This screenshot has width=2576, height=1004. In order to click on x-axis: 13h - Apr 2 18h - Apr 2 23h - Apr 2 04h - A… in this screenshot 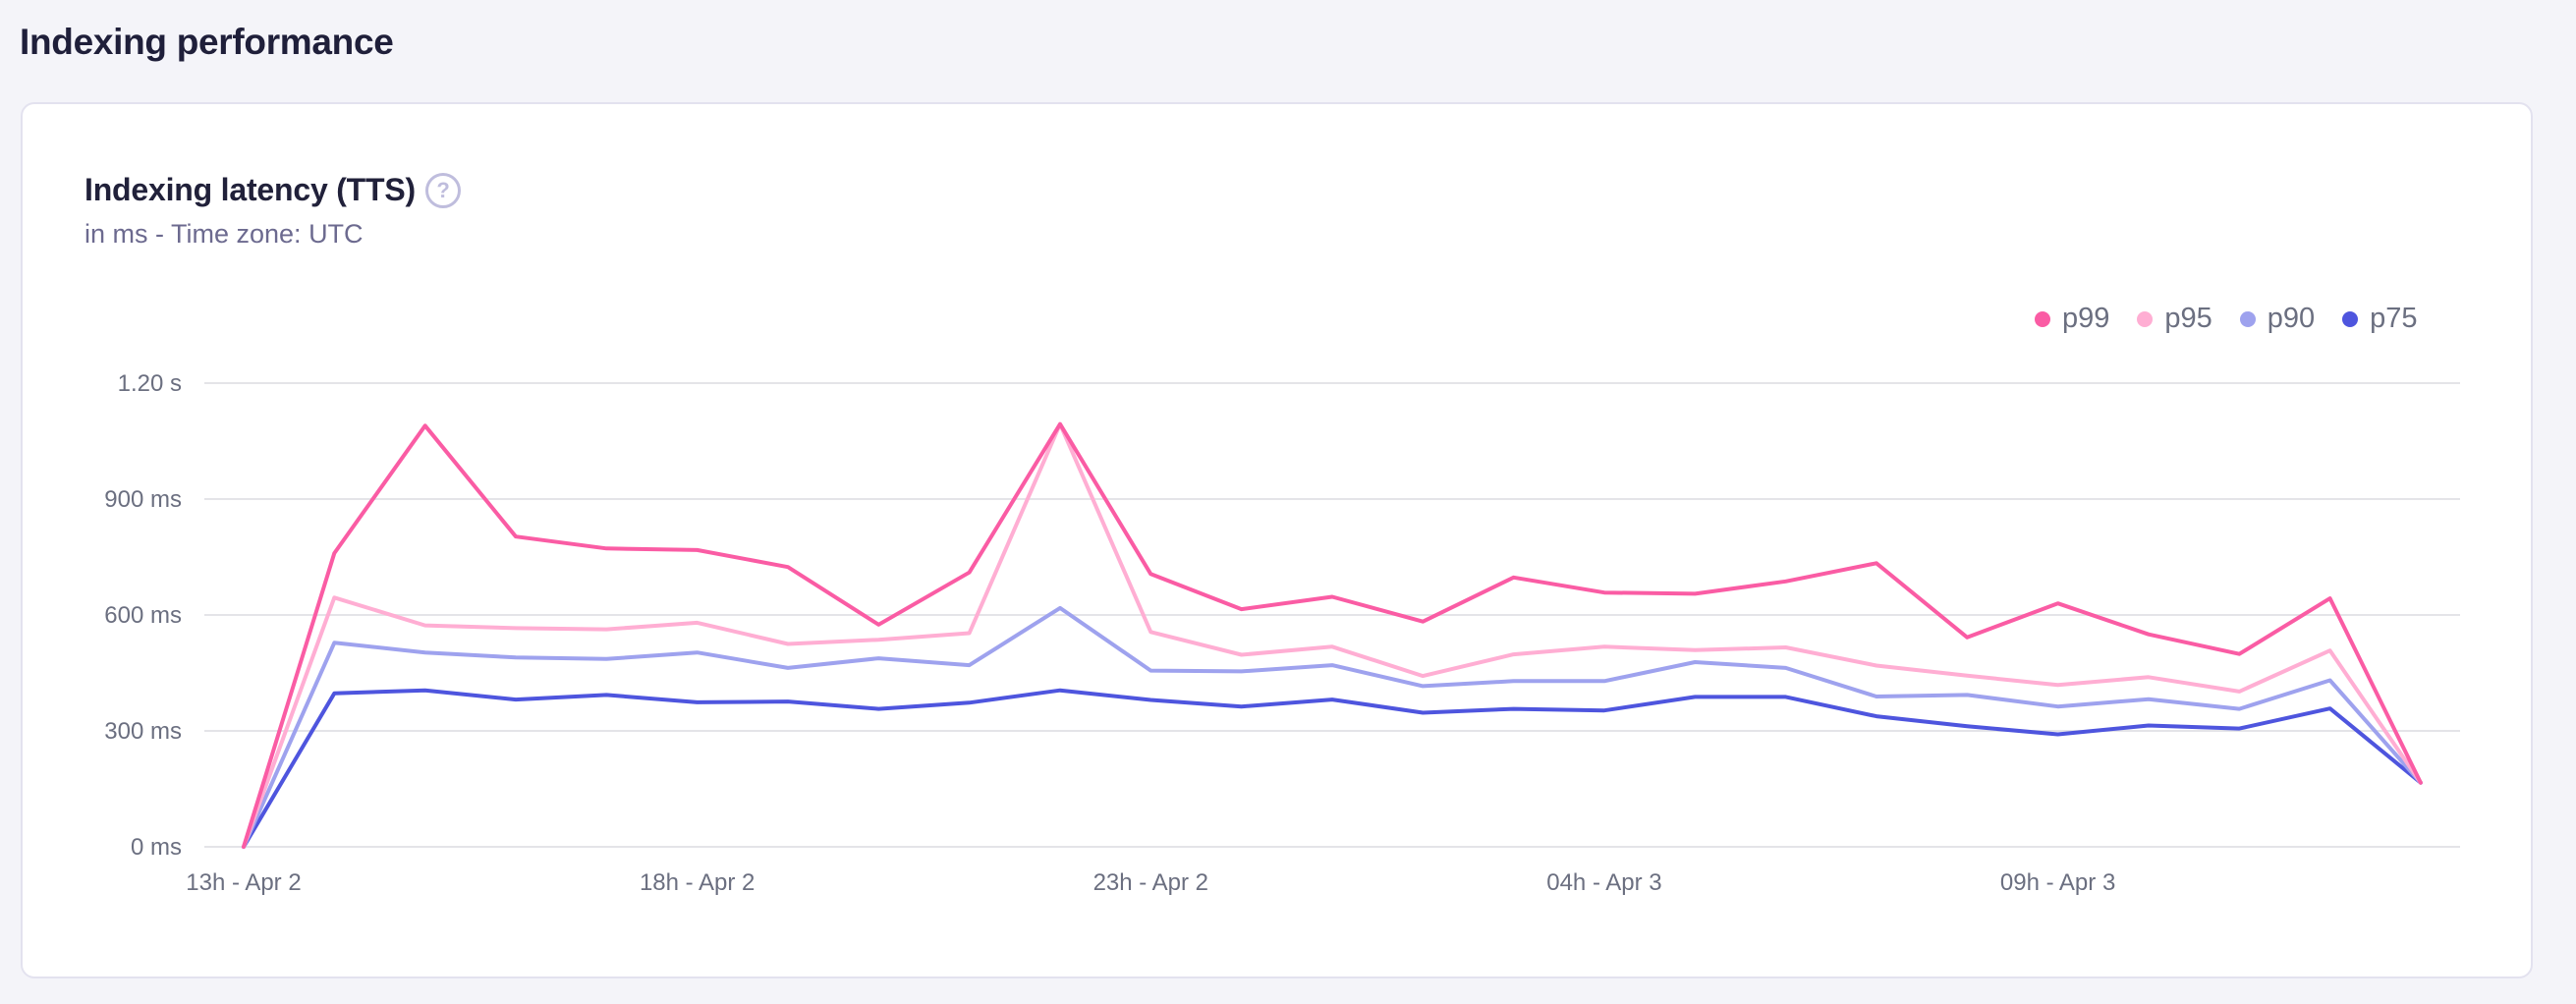, I will do `click(1150, 882)`.